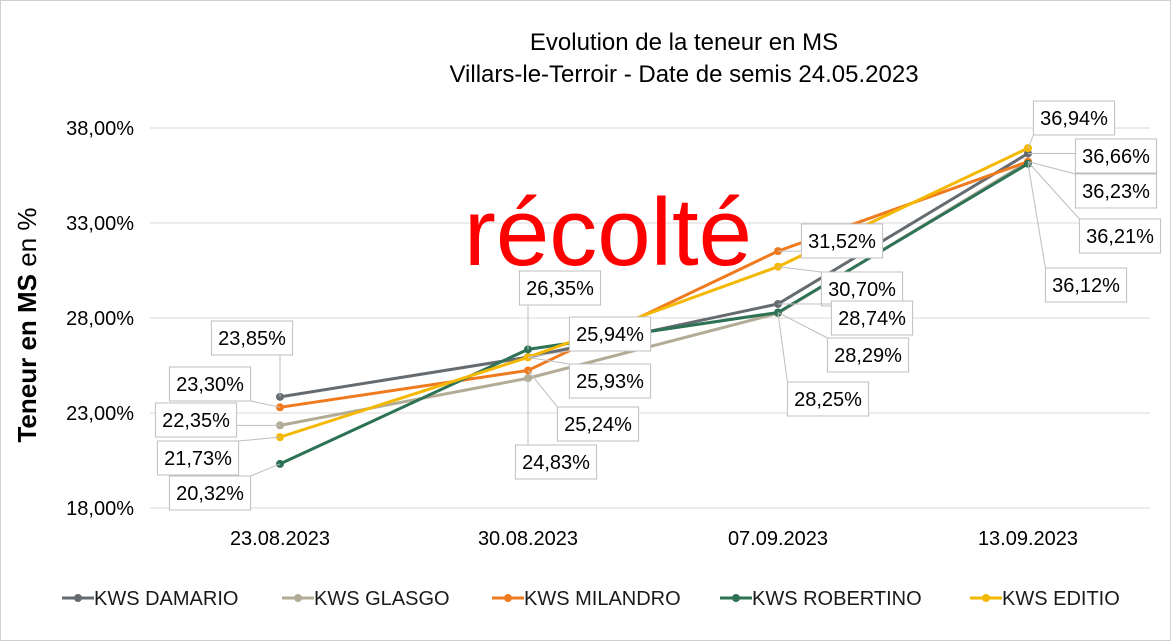 The height and width of the screenshot is (641, 1171). I want to click on data-label: 25,93%, so click(589, 377).